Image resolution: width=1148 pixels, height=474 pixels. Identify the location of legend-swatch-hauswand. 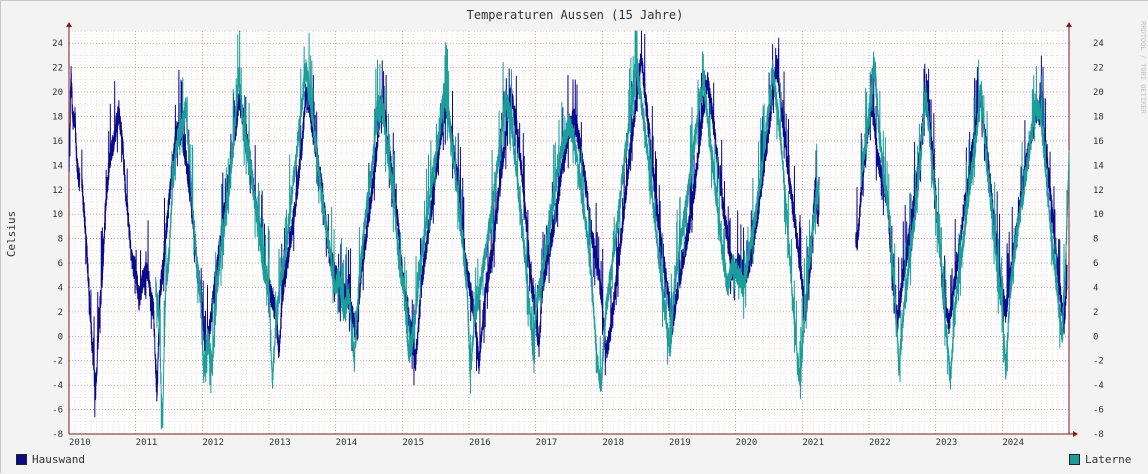
(21, 459).